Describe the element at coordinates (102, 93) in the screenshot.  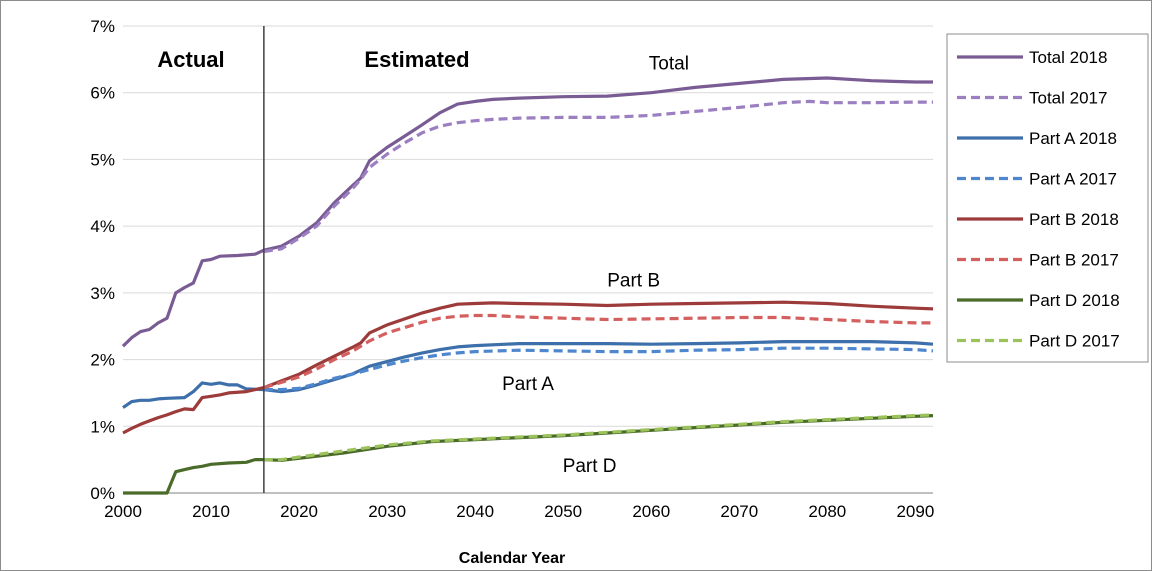
I see `y-tick-label: 6%` at that location.